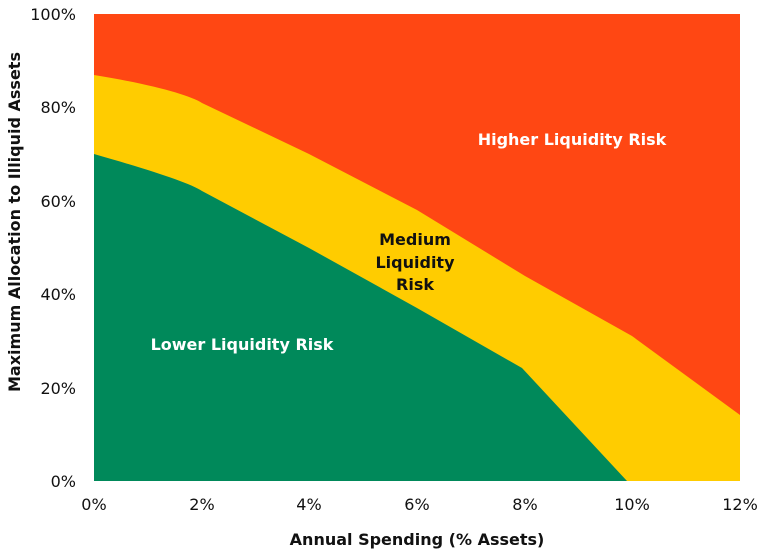 The height and width of the screenshot is (556, 765). What do you see at coordinates (201, 504) in the screenshot?
I see `x-tick: 2%` at bounding box center [201, 504].